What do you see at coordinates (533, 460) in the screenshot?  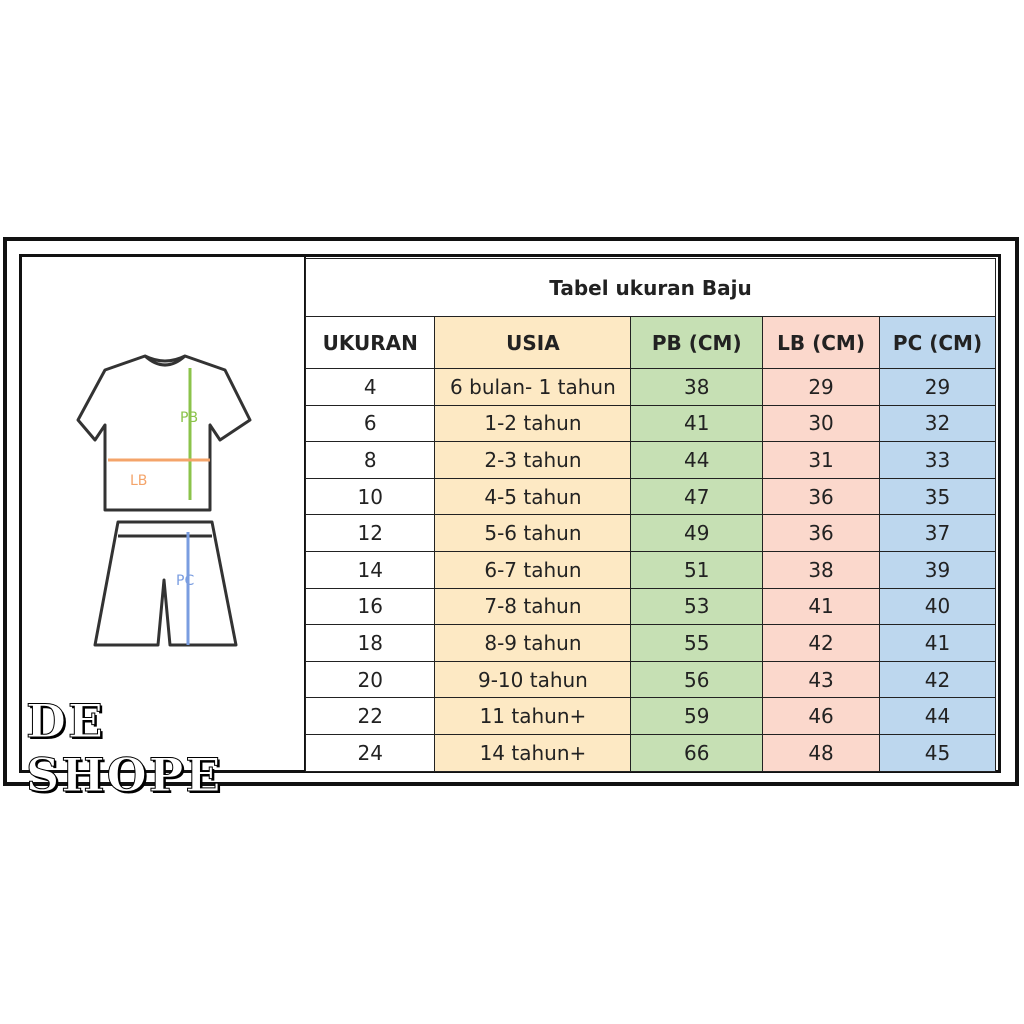 I see `table-cell: 2-3 tahun` at bounding box center [533, 460].